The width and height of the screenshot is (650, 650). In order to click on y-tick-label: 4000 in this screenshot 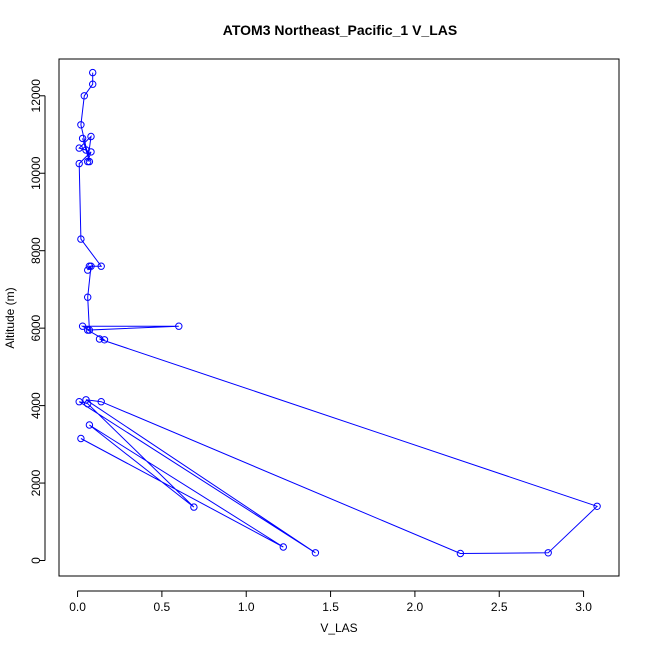, I will do `click(36, 405)`.